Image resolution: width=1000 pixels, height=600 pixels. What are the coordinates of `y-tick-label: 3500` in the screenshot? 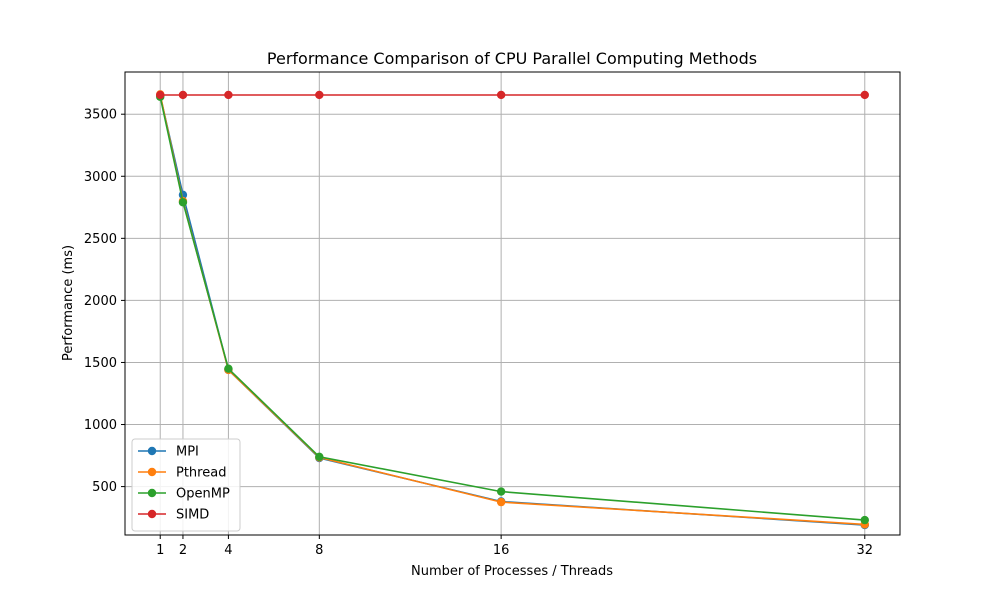 It's located at (100, 115).